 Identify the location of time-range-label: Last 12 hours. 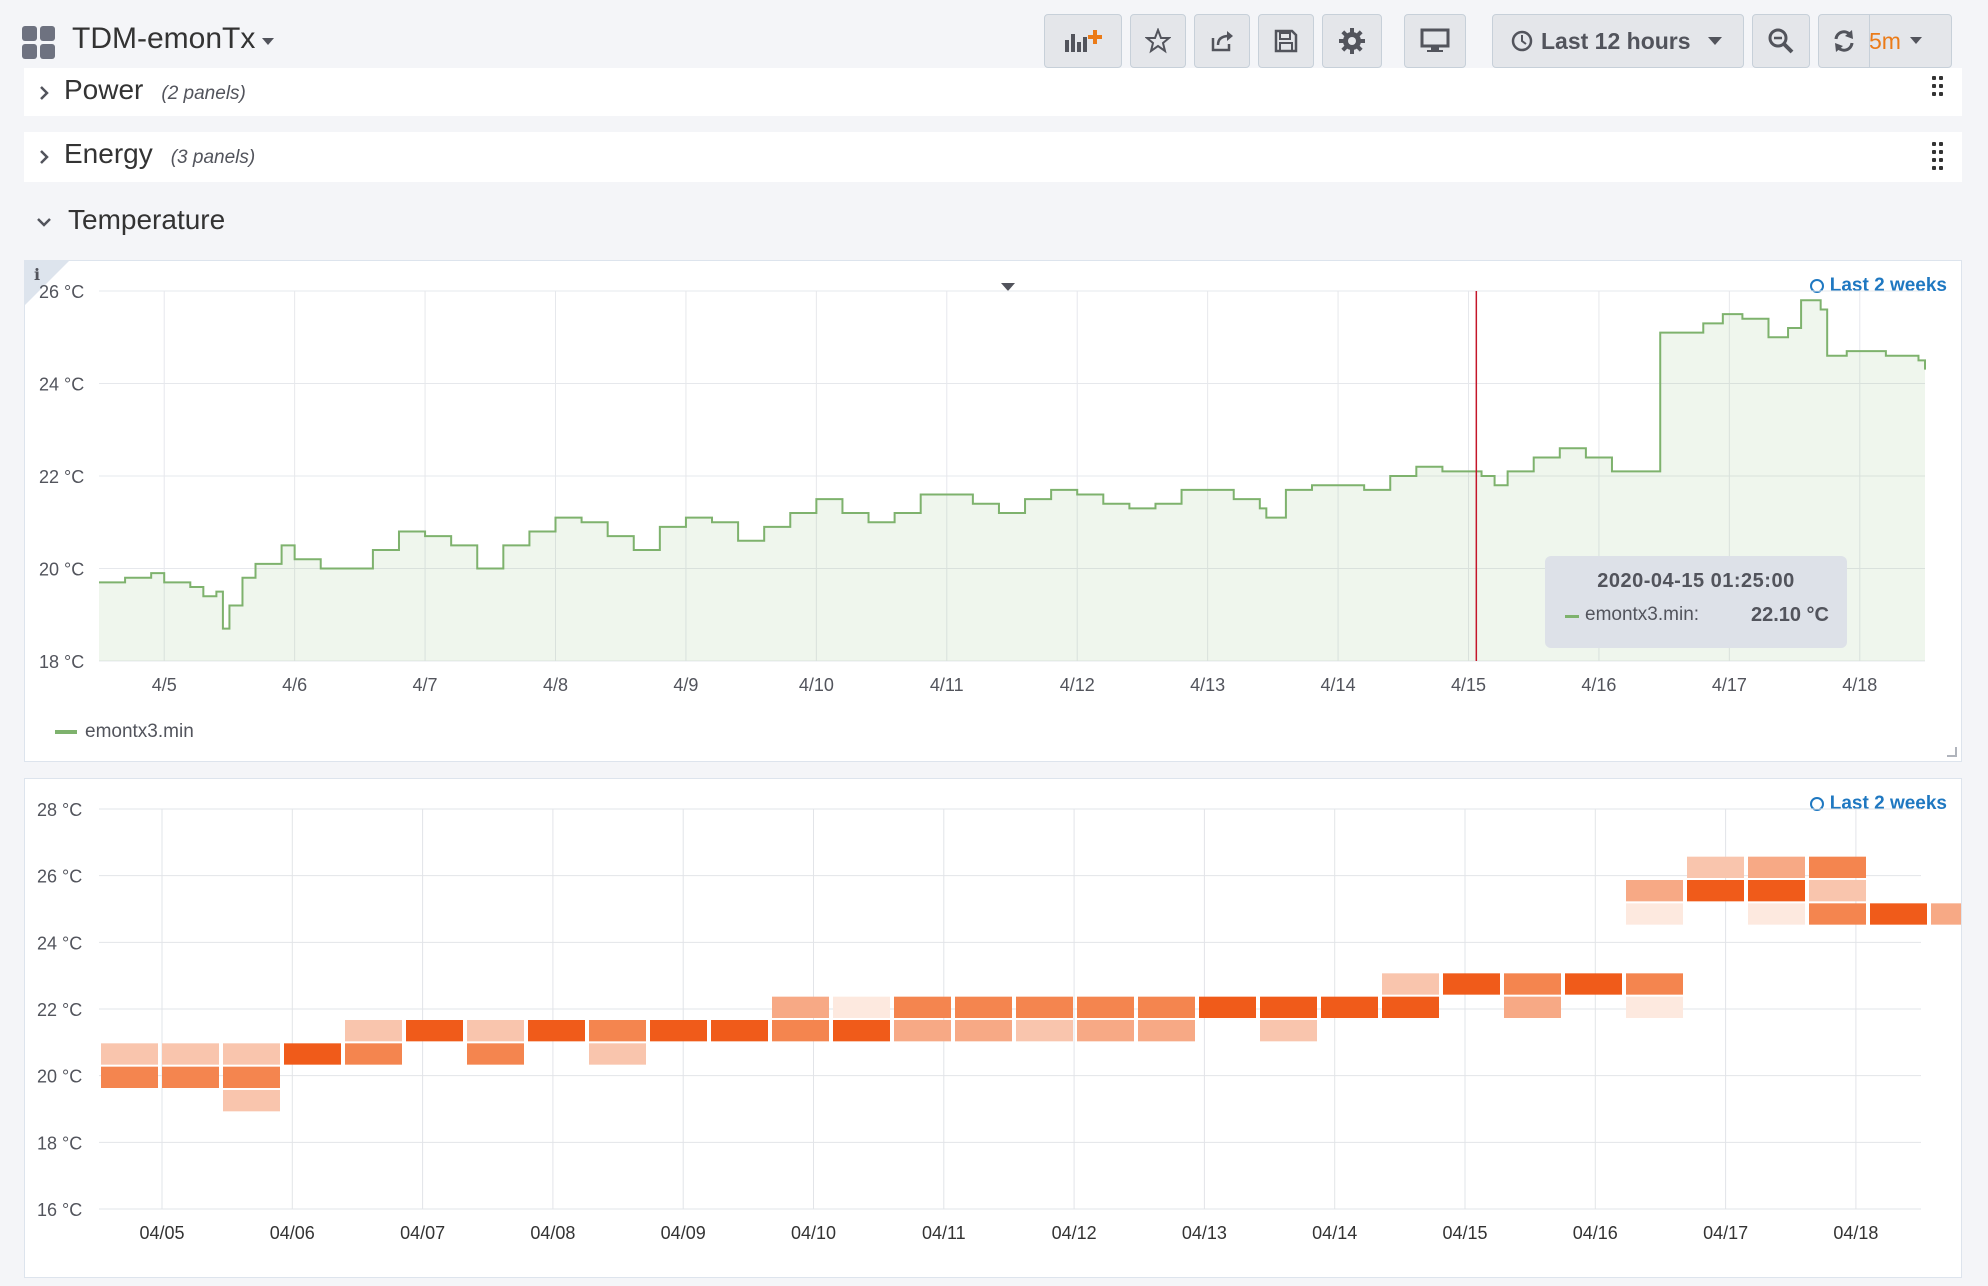
(1616, 40).